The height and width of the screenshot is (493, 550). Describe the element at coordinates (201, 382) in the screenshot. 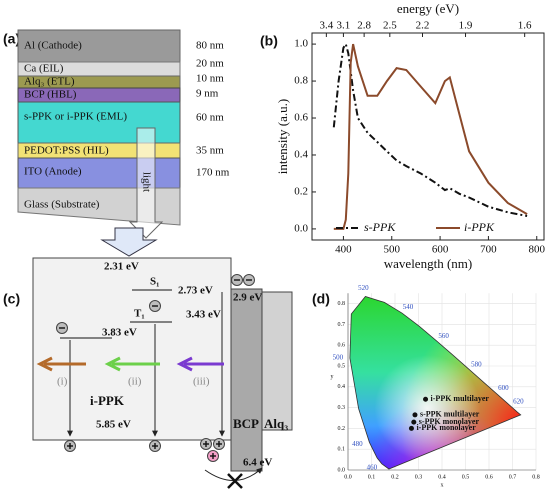

I see `path-label: (iii)` at that location.